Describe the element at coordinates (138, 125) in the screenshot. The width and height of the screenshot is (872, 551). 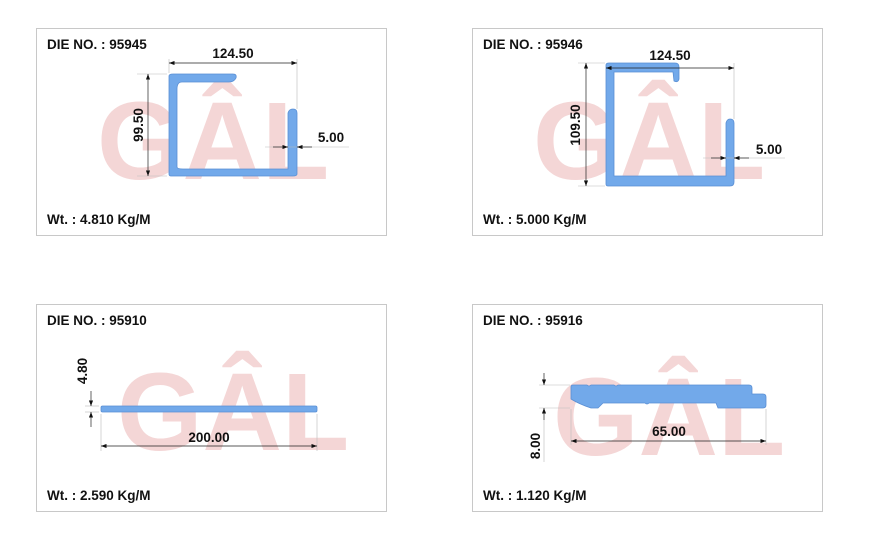
I see `dim-height: 99.50` at that location.